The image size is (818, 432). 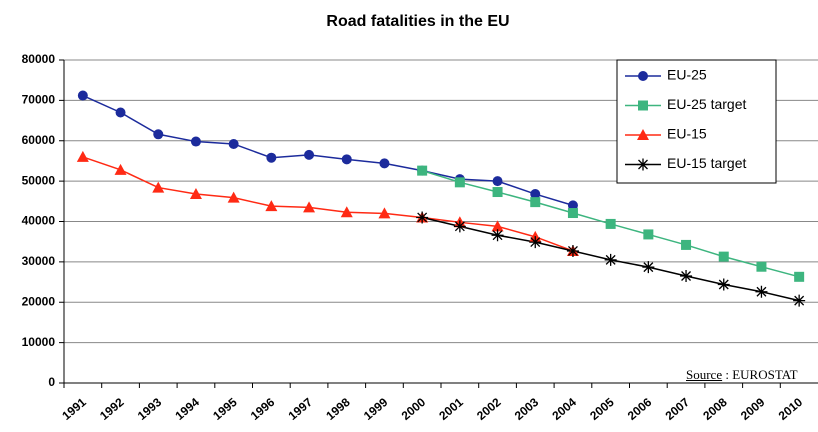 What do you see at coordinates (451, 409) in the screenshot?
I see `x-tick-label: 2001` at bounding box center [451, 409].